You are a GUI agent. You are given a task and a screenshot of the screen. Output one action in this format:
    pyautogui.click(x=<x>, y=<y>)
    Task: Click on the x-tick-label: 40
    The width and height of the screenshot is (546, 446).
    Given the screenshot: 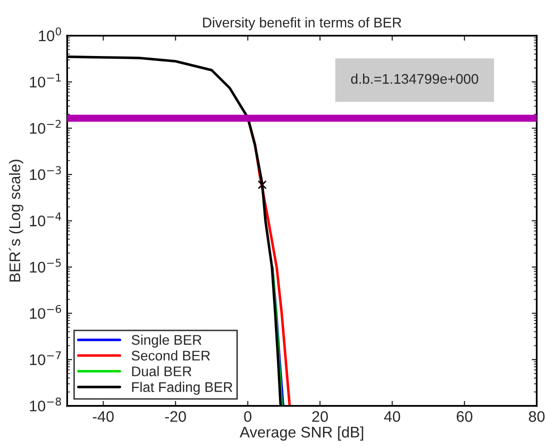 What is the action you would take?
    pyautogui.click(x=392, y=416)
    